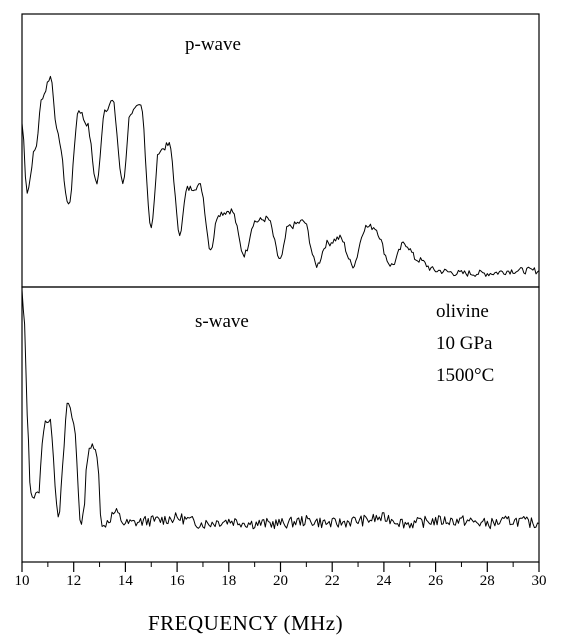  What do you see at coordinates (539, 581) in the screenshot?
I see `x-tick-label: 30` at bounding box center [539, 581].